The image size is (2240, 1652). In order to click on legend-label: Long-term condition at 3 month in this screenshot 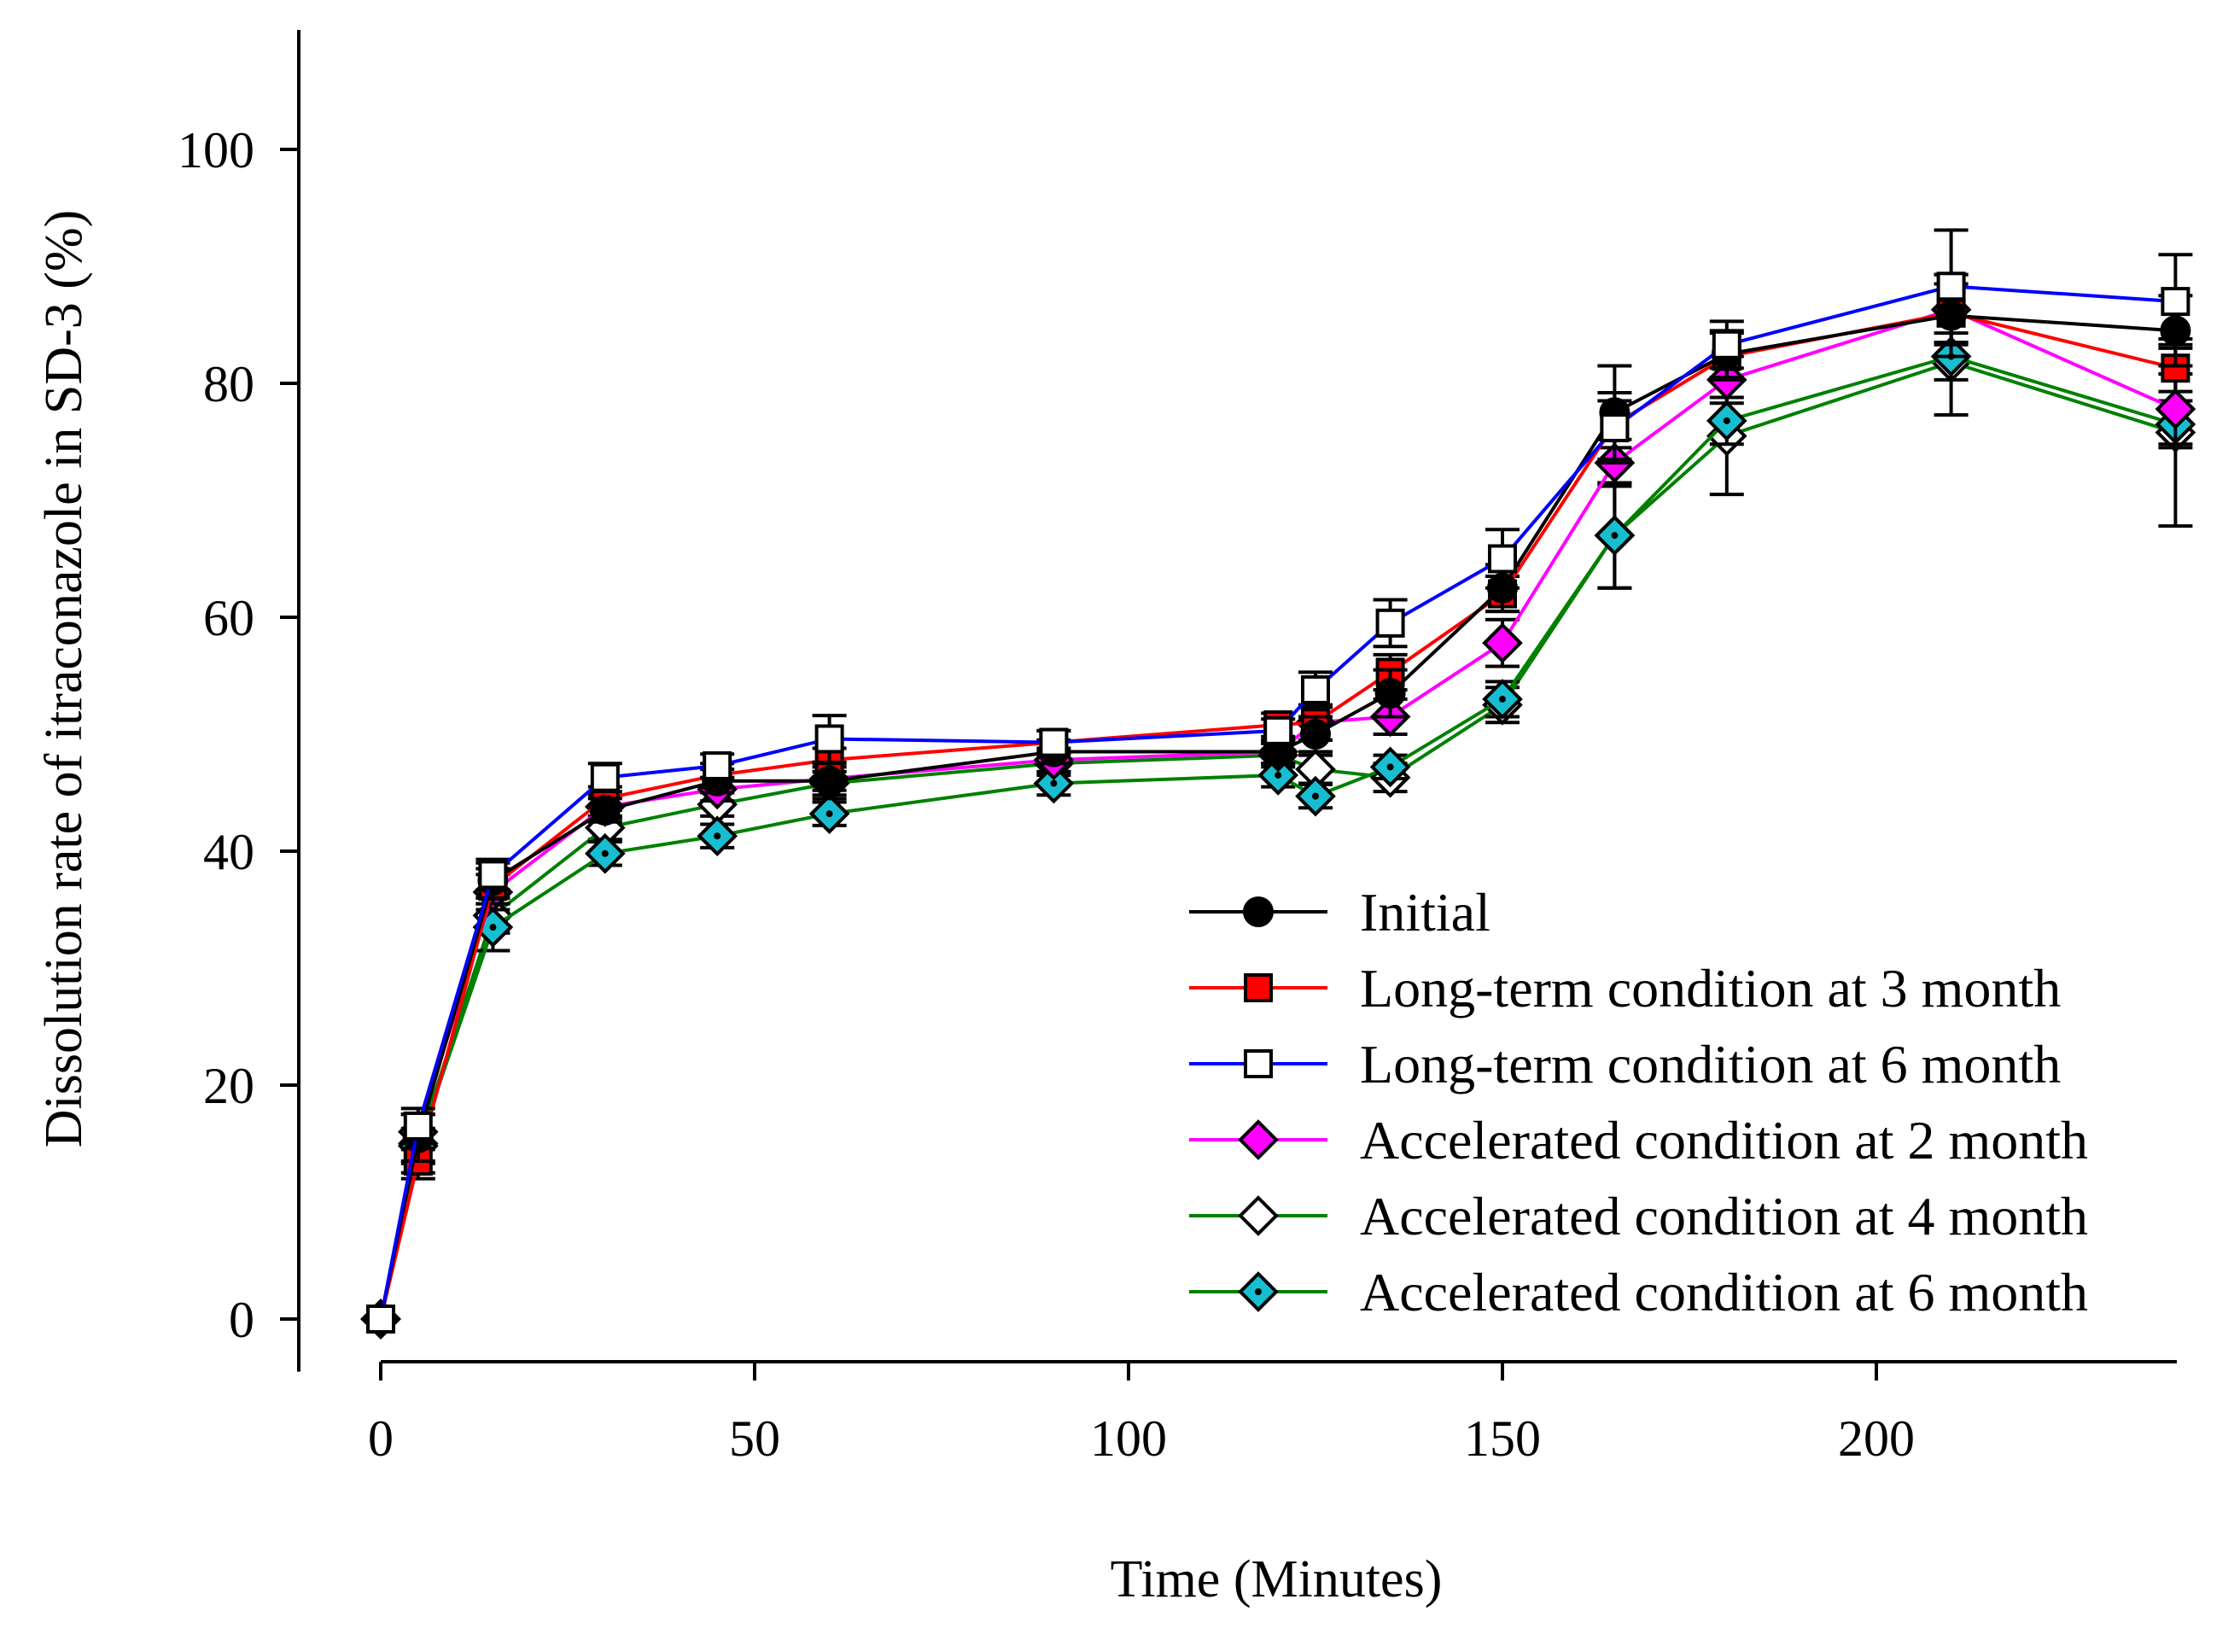, I will do `click(1710, 988)`.